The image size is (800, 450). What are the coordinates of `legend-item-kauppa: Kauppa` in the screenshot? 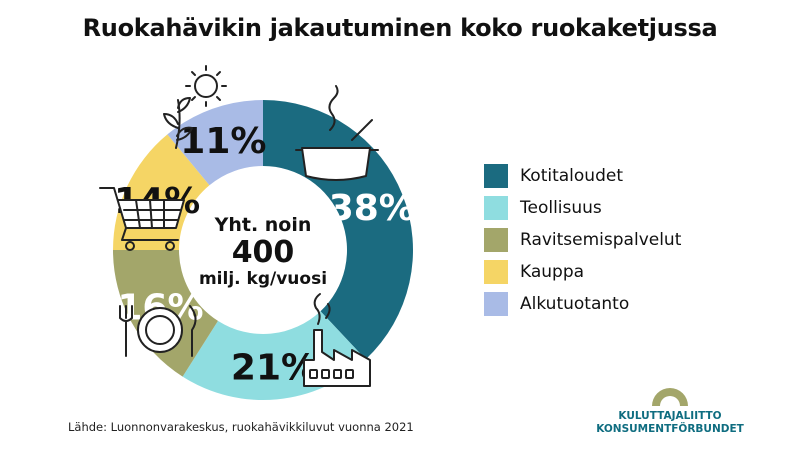 It's located at (582, 272).